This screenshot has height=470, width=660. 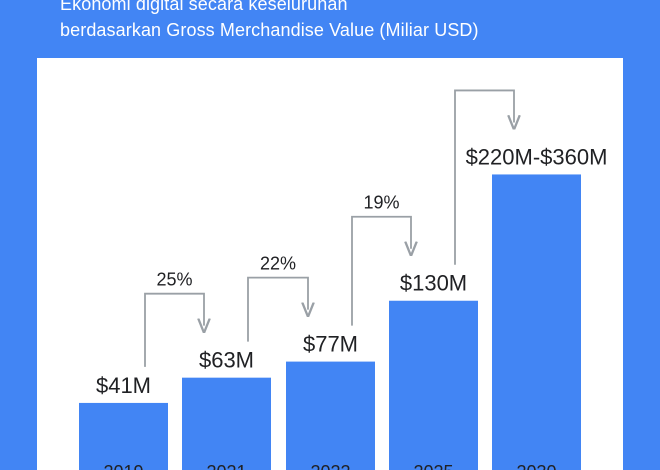 What do you see at coordinates (381, 203) in the screenshot?
I see `growth-label-2022-2025: 19%` at bounding box center [381, 203].